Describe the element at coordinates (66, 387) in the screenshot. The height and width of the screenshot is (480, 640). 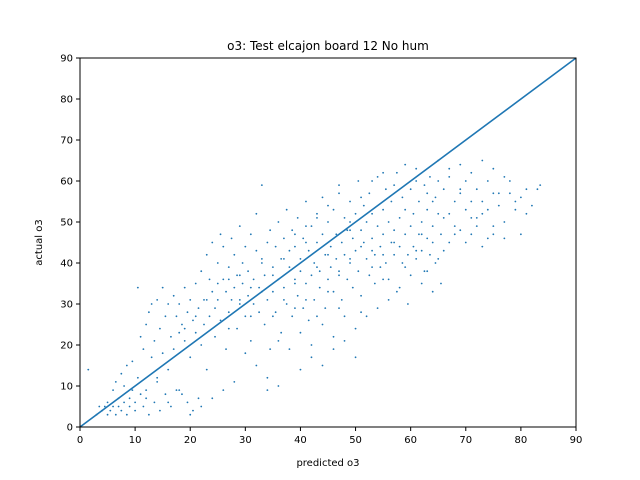
I see `y-tick-label: 10` at that location.